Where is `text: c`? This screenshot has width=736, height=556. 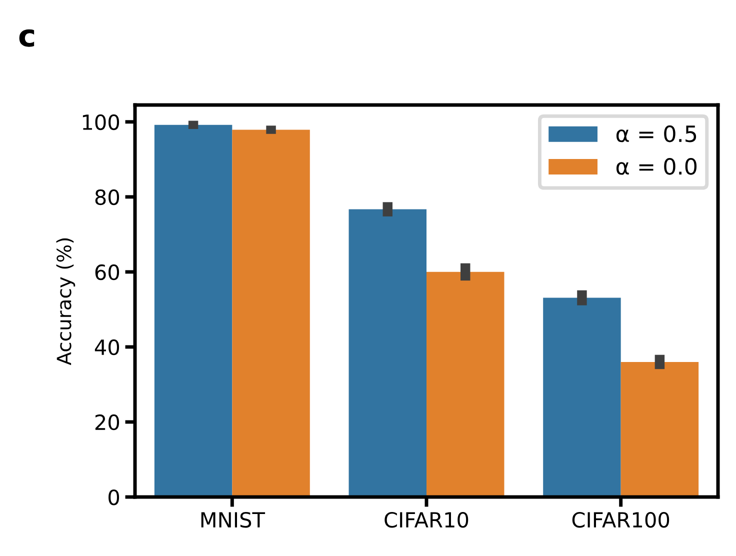
text: c is located at coordinates (26, 38).